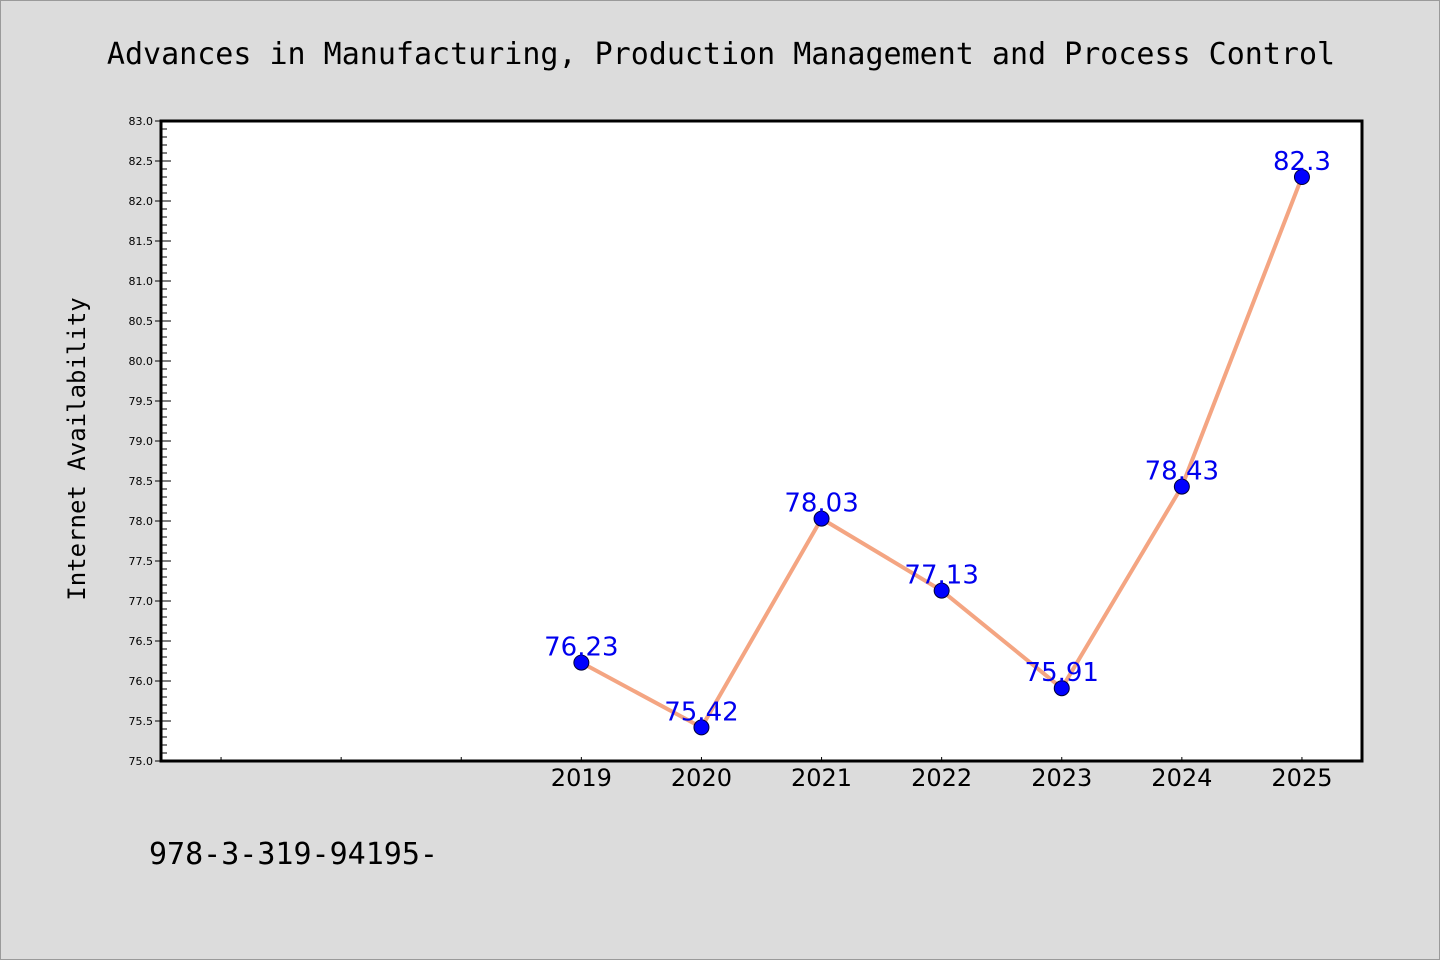 This screenshot has width=1440, height=960. I want to click on x-axis: 2019 2020 2021 2022 2023 2024 2025, so click(776, 774).